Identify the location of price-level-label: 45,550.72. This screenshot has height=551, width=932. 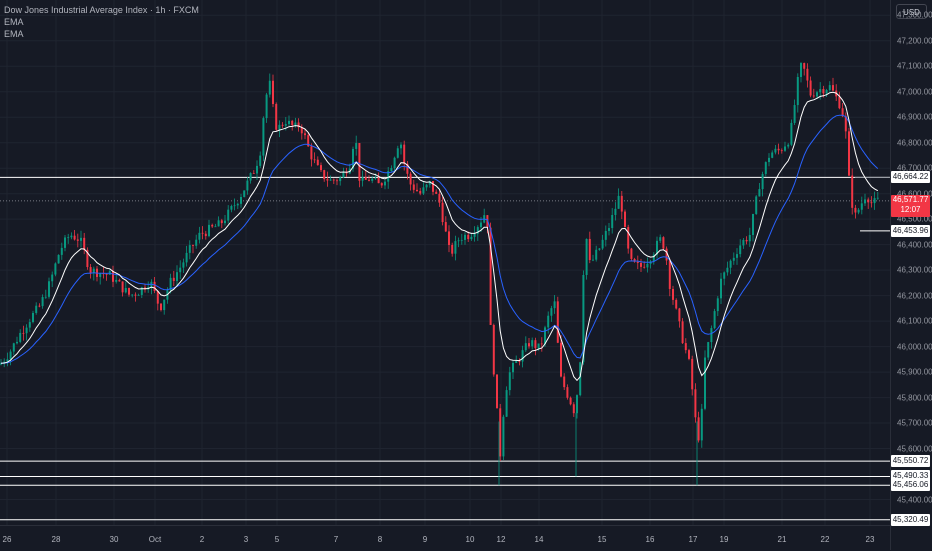
(910, 461).